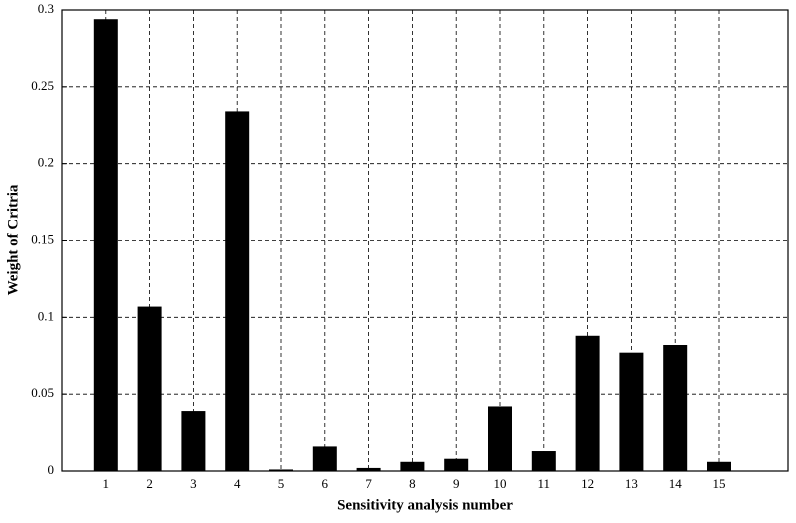 Image resolution: width=796 pixels, height=523 pixels. I want to click on x-tick-label: 6, so click(325, 483).